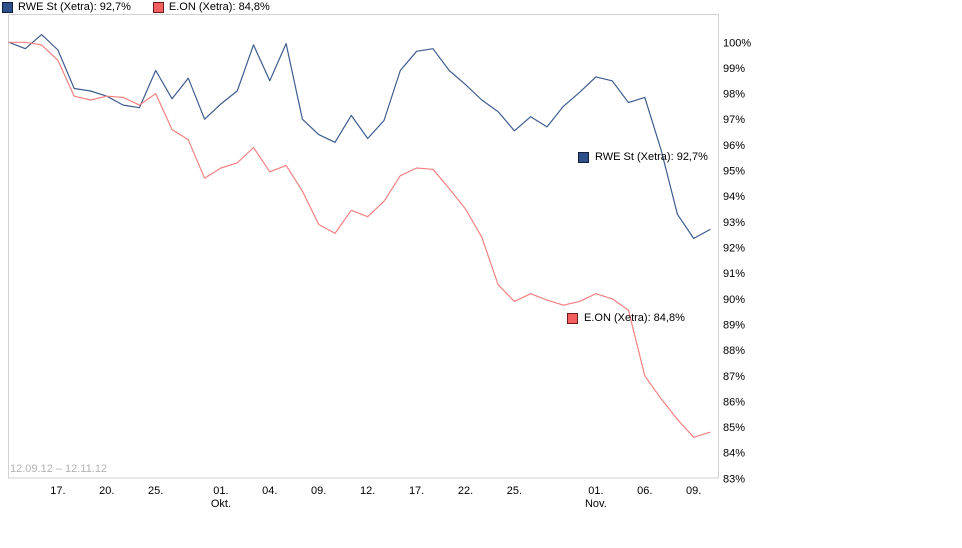 The image size is (962, 548). Describe the element at coordinates (734, 402) in the screenshot. I see `y-tick-label: 86%` at that location.